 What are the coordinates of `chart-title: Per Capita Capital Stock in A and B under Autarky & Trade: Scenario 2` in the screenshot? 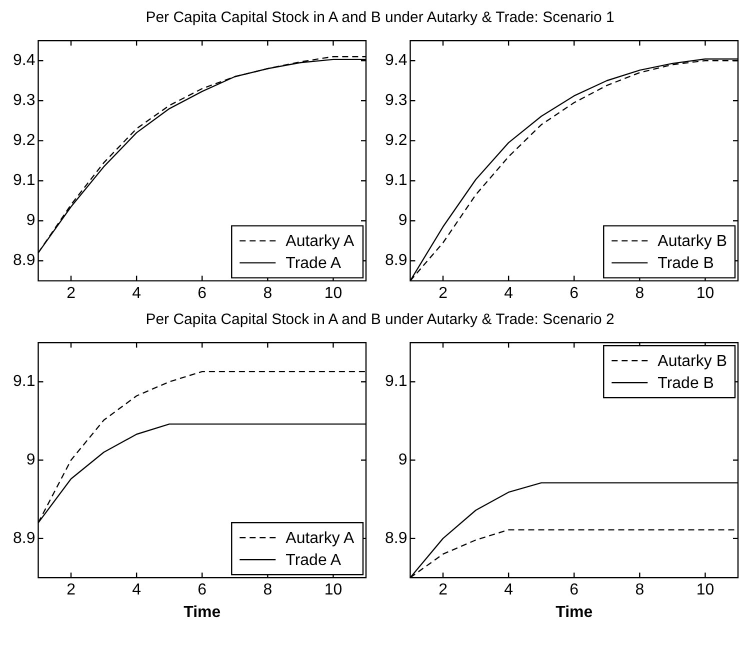 It's located at (380, 320).